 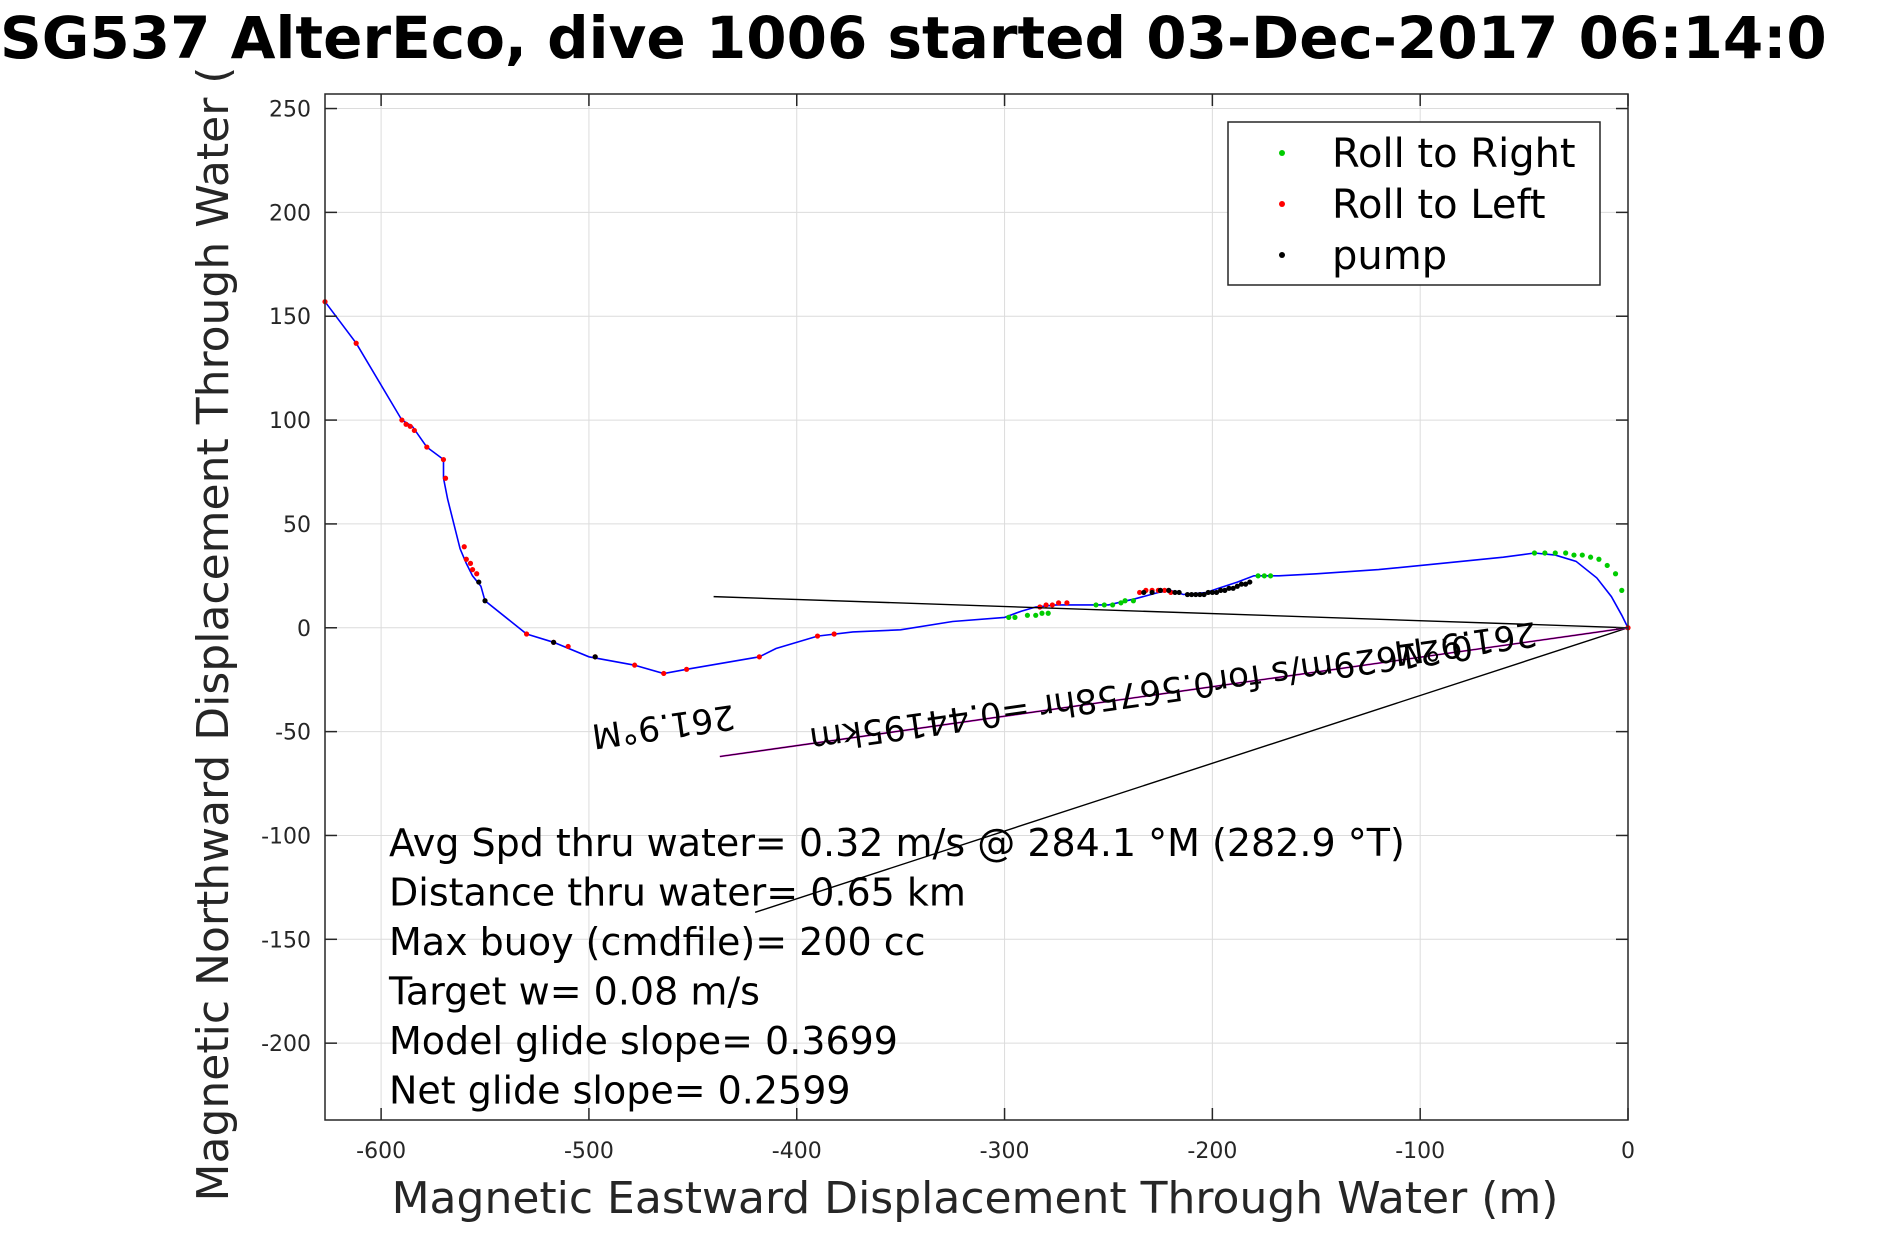 What do you see at coordinates (1454, 154) in the screenshot?
I see `legend-label: Roll to Right` at bounding box center [1454, 154].